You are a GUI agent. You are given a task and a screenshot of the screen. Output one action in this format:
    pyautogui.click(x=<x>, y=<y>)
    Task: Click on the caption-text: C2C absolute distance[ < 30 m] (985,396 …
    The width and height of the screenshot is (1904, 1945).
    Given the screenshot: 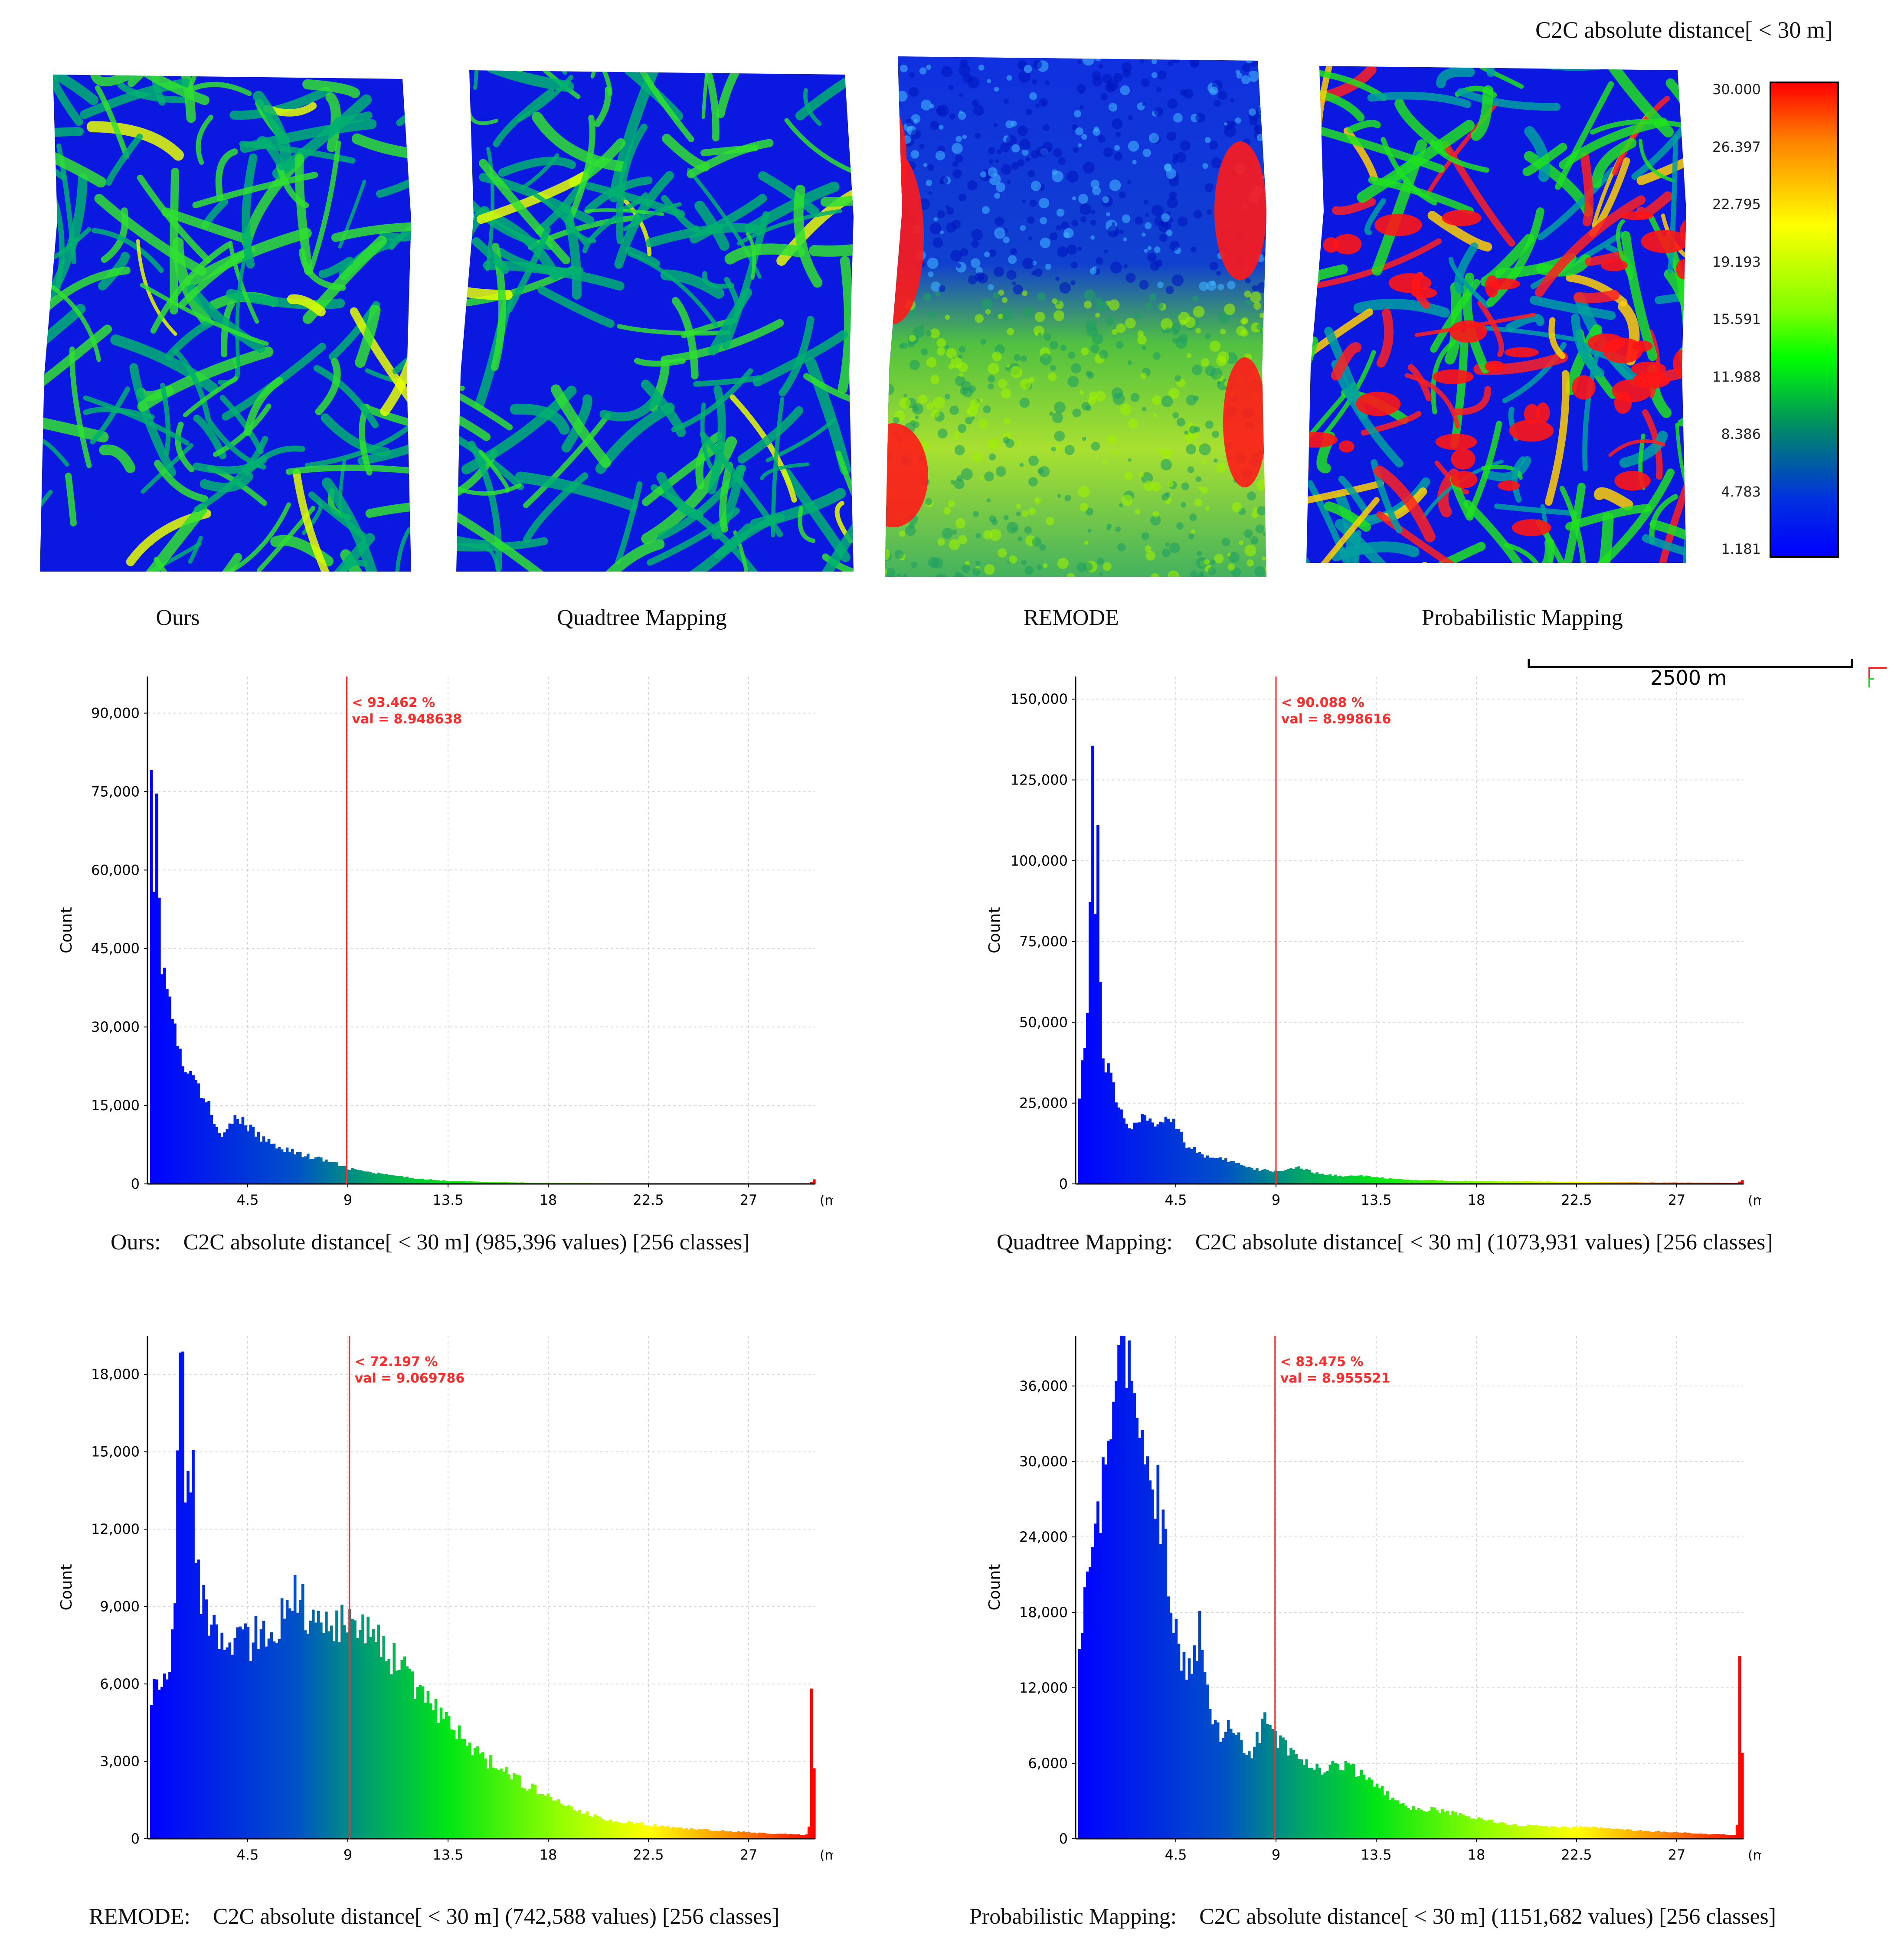 What is the action you would take?
    pyautogui.click(x=466, y=1243)
    